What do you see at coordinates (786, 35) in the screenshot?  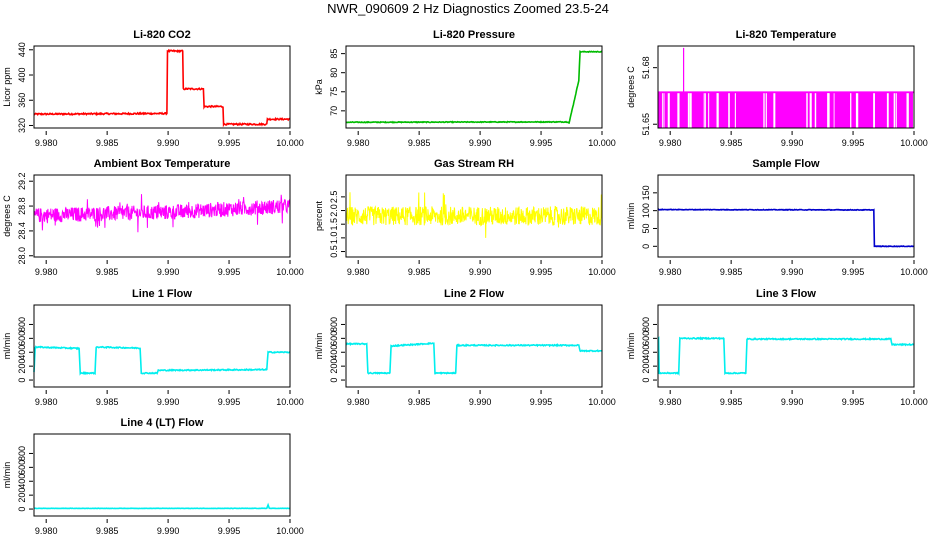 I see `chart-title: Li-820 Temperature` at bounding box center [786, 35].